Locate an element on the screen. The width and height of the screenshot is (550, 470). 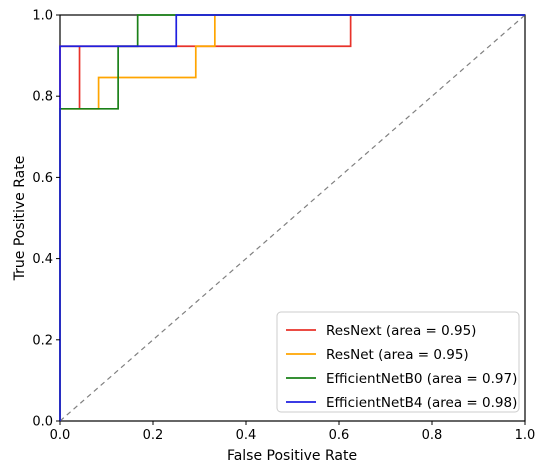
y-tick-label: 0.0 is located at coordinates (42, 422).